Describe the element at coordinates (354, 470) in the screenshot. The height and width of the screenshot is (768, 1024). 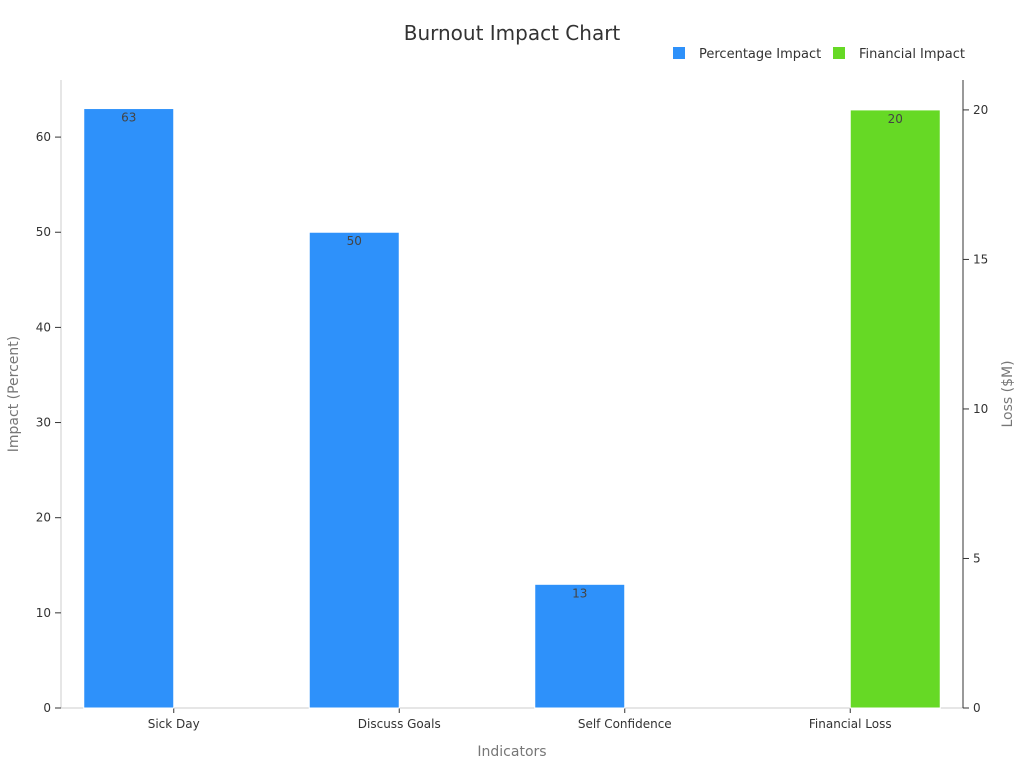
I see `bar-discuss-goals` at that location.